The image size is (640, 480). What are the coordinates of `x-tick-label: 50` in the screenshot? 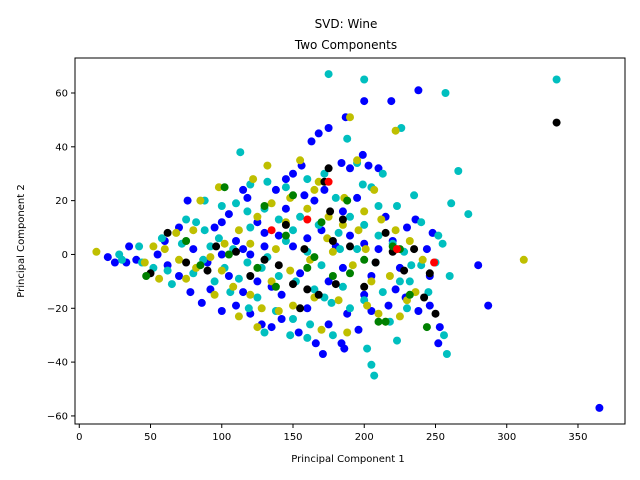 It's located at (150, 437).